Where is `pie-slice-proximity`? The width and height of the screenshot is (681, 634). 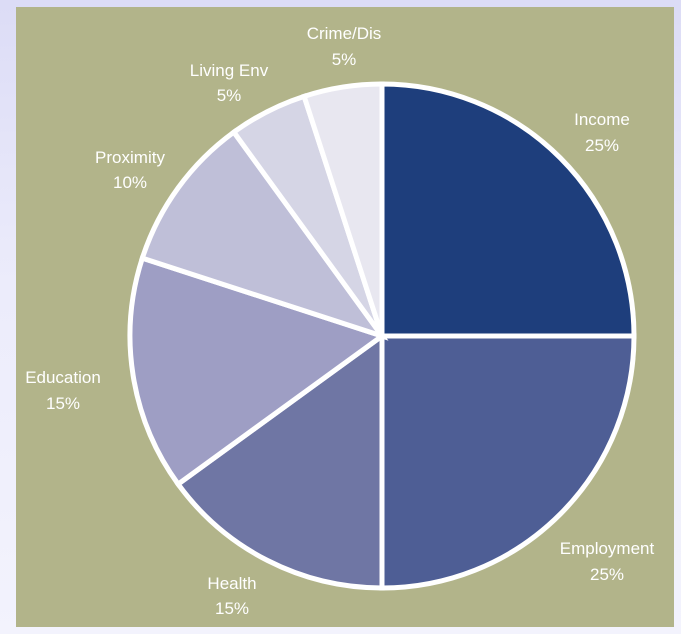 pie-slice-proximity is located at coordinates (264, 234).